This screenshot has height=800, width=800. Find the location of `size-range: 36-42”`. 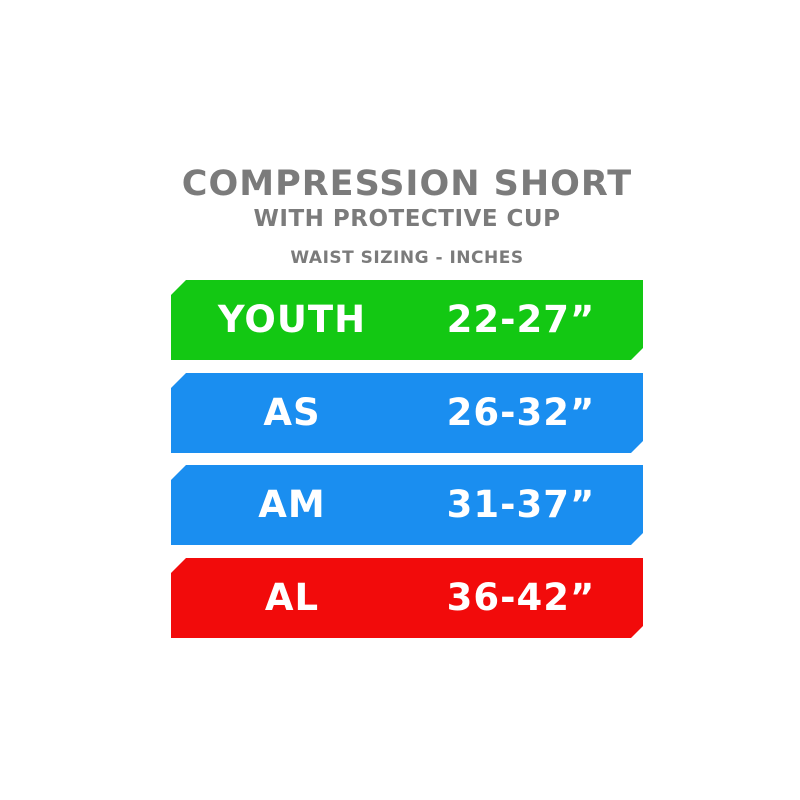

size-range: 36-42” is located at coordinates (521, 597).